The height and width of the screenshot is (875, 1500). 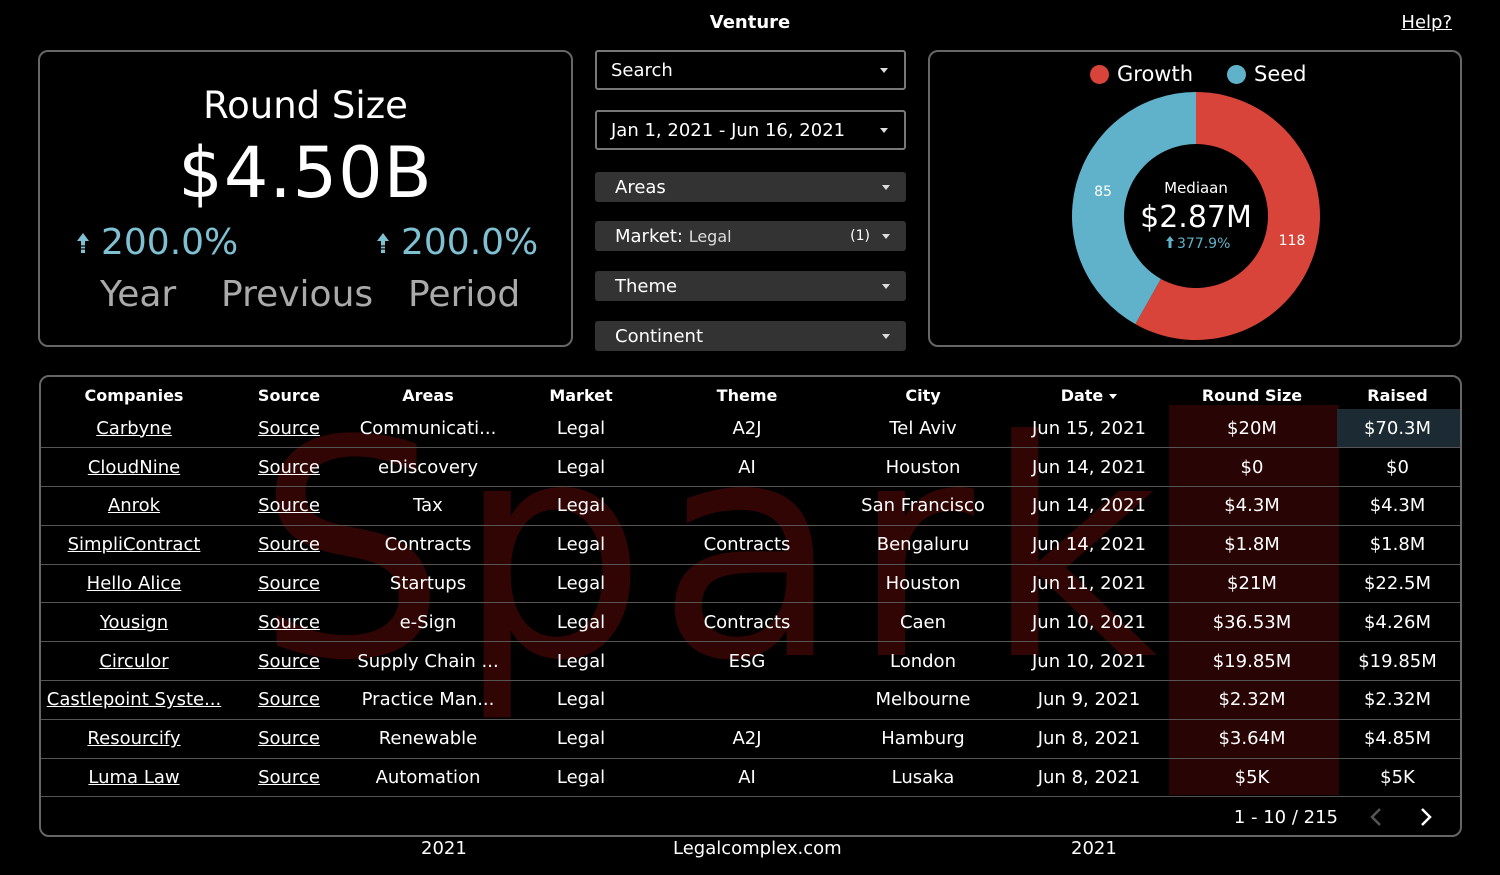 What do you see at coordinates (923, 395) in the screenshot?
I see `column-header-city: City` at bounding box center [923, 395].